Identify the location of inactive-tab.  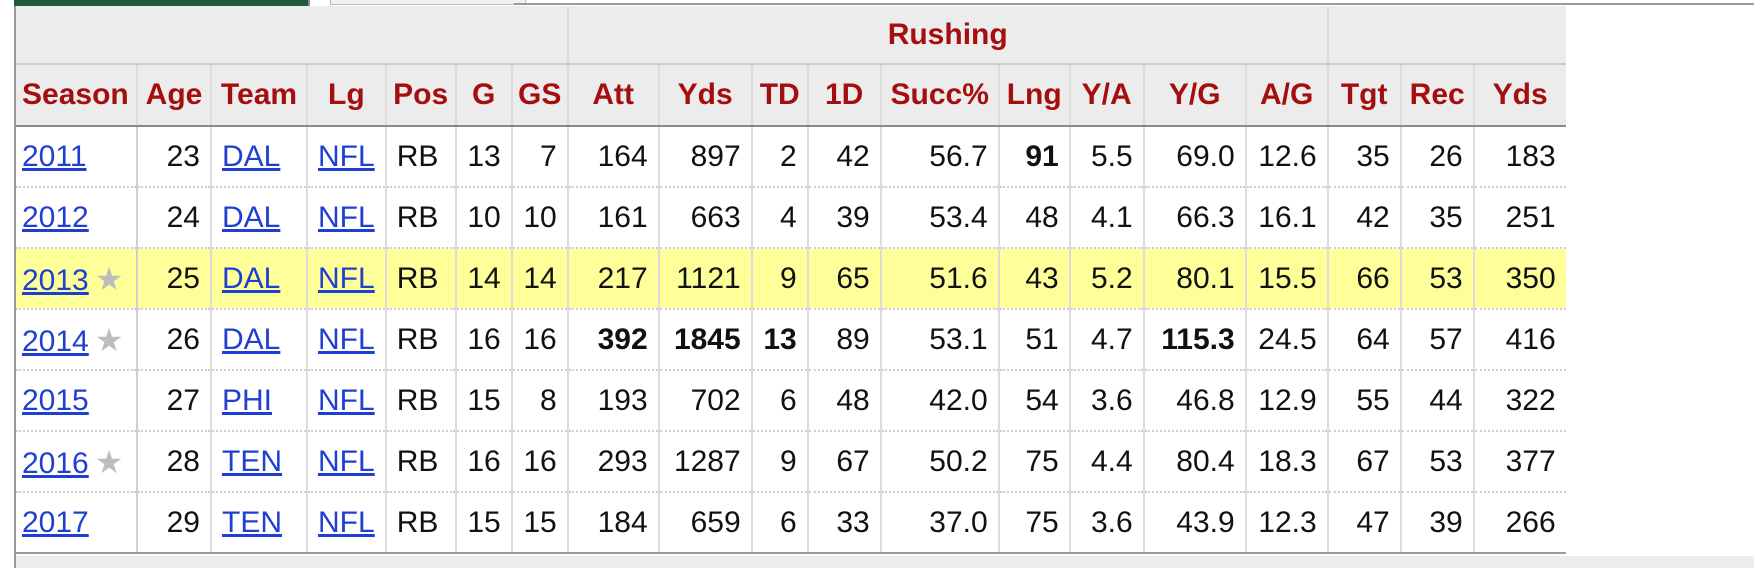
(428, 2).